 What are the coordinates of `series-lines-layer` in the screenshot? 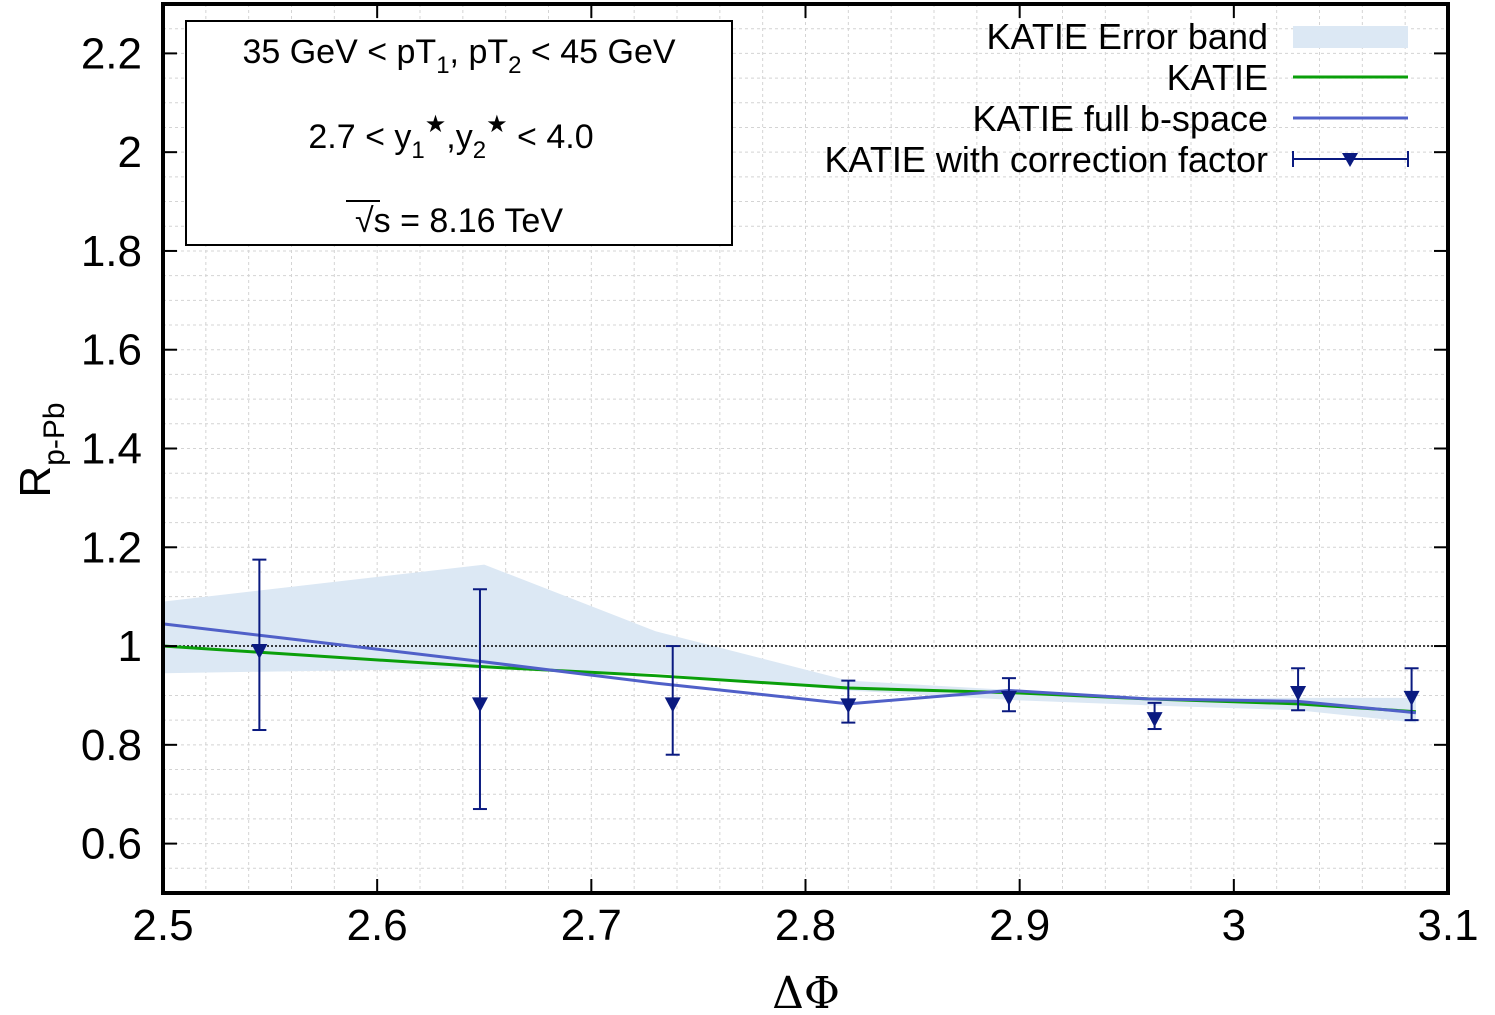 It's located at (789, 668).